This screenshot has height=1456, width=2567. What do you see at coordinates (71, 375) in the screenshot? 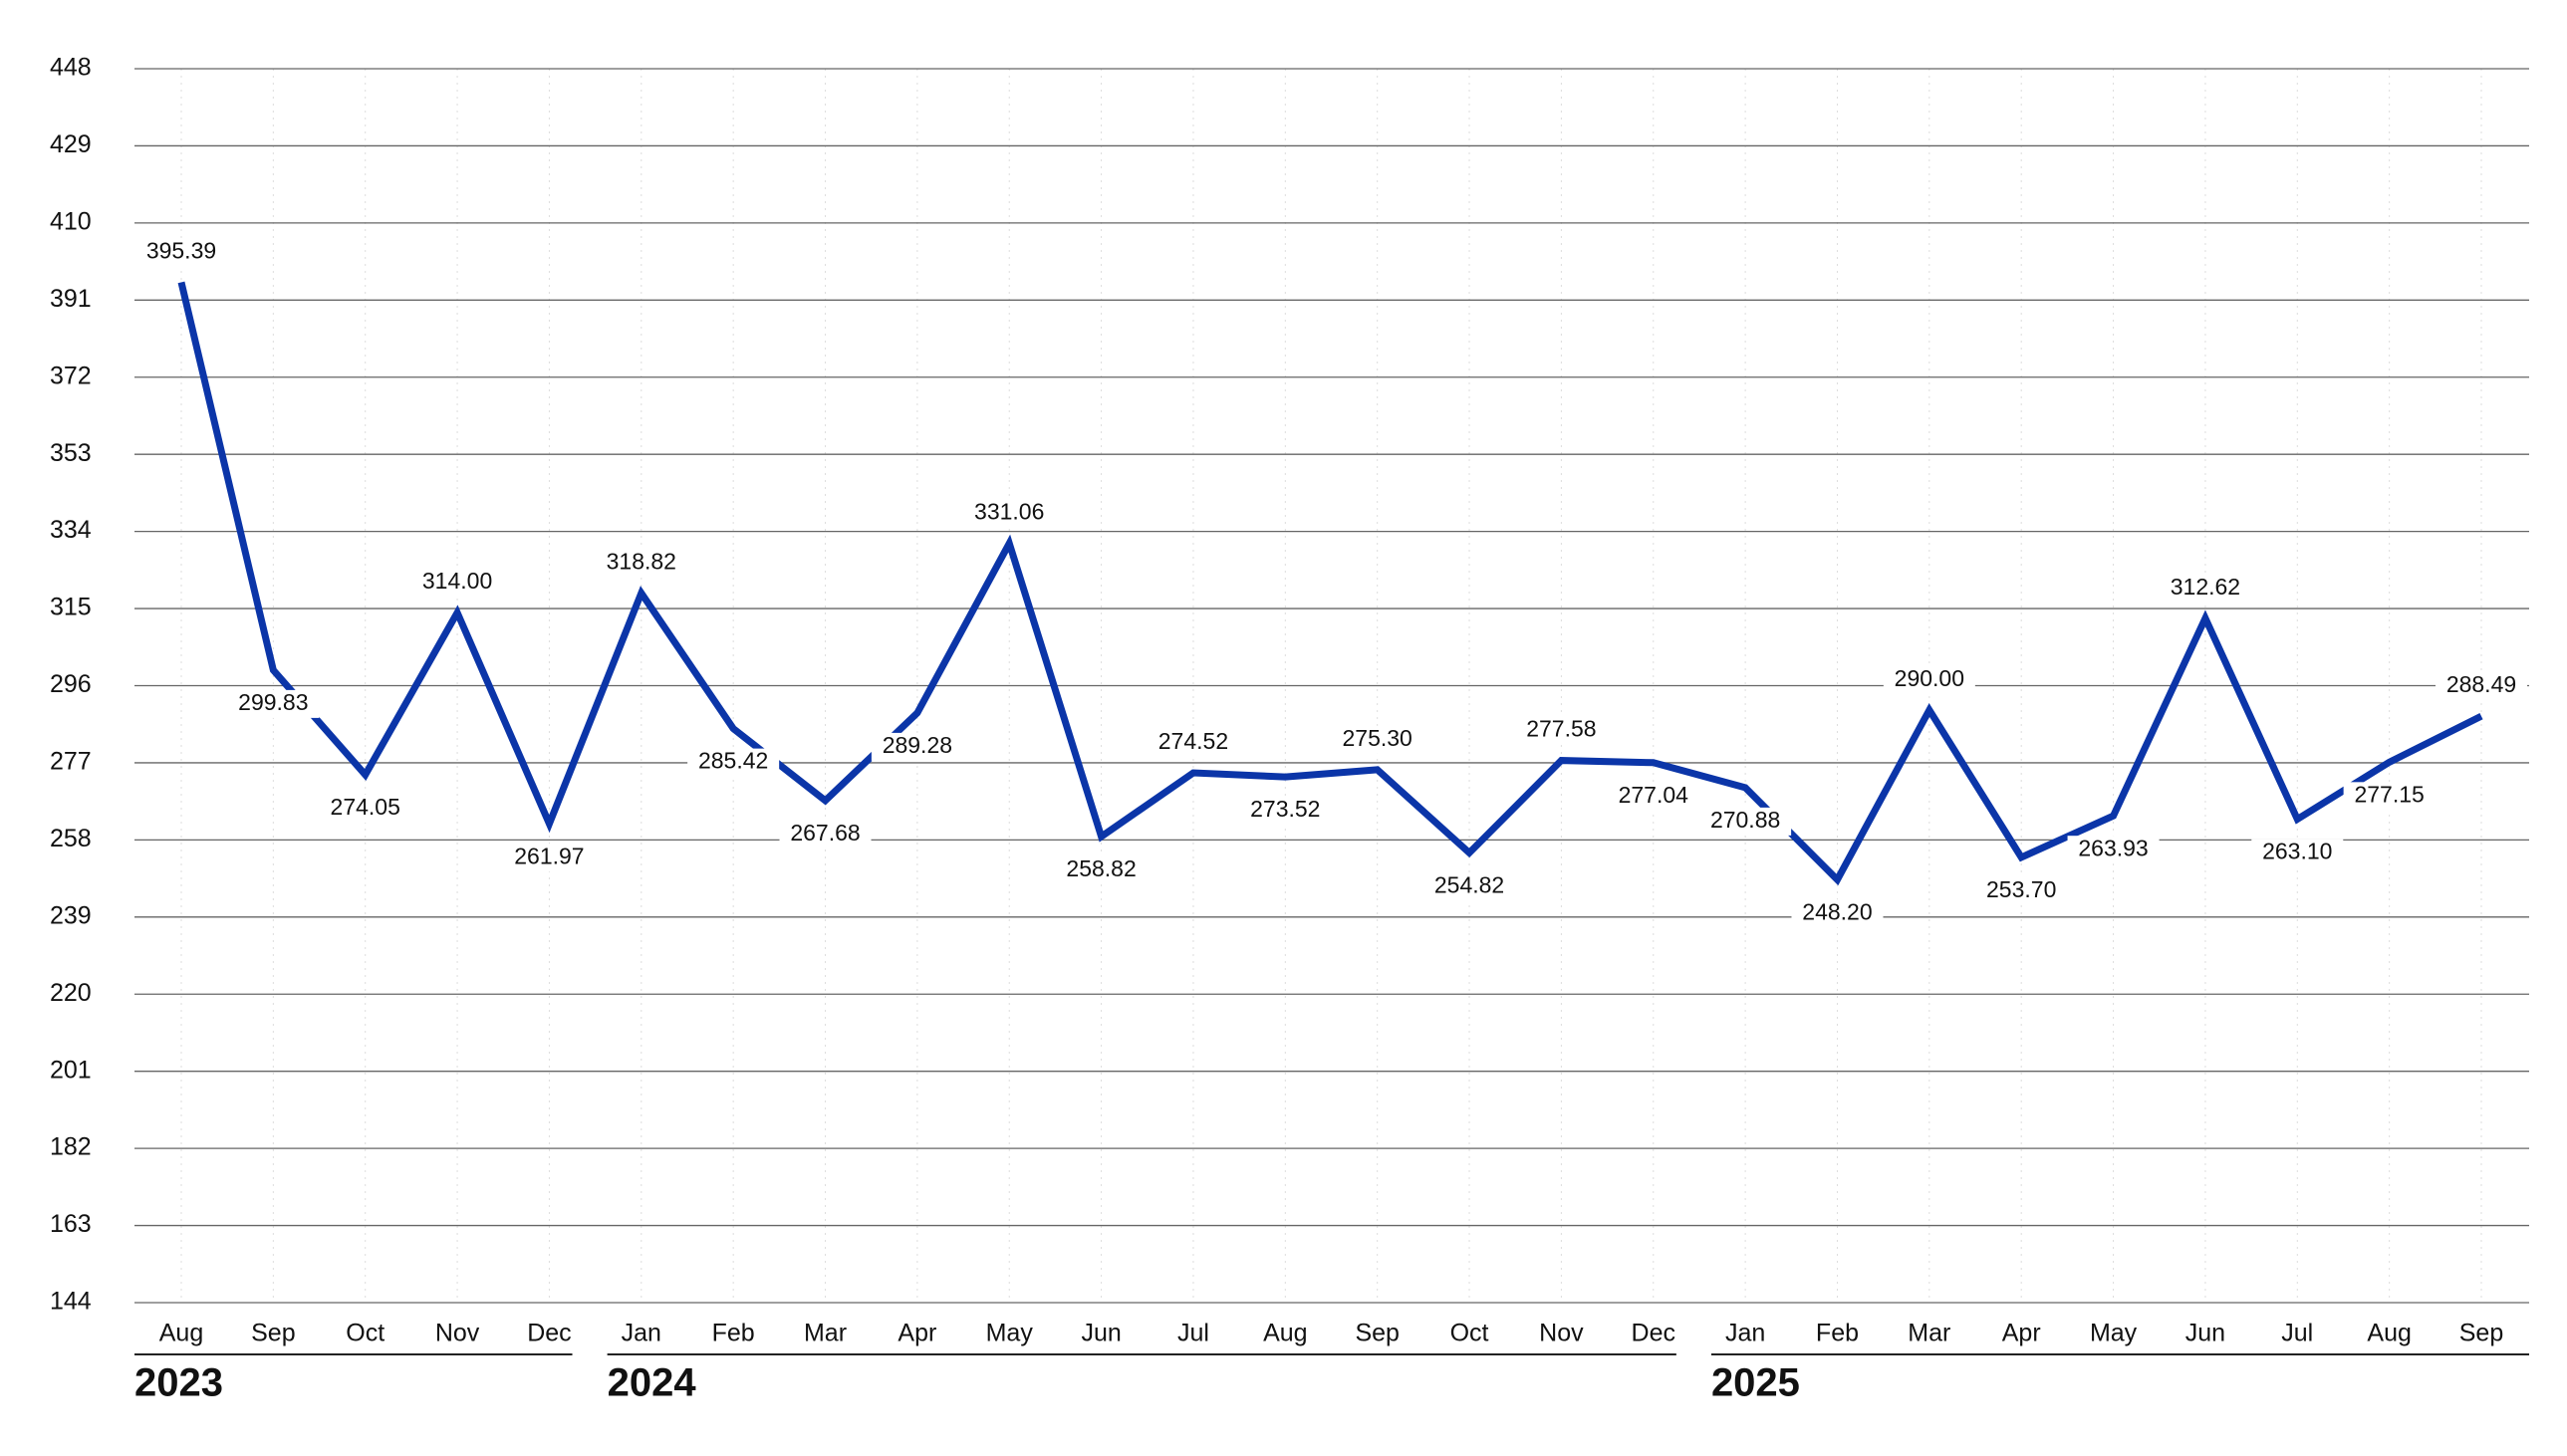
I see `y-tick-label: 372` at bounding box center [71, 375].